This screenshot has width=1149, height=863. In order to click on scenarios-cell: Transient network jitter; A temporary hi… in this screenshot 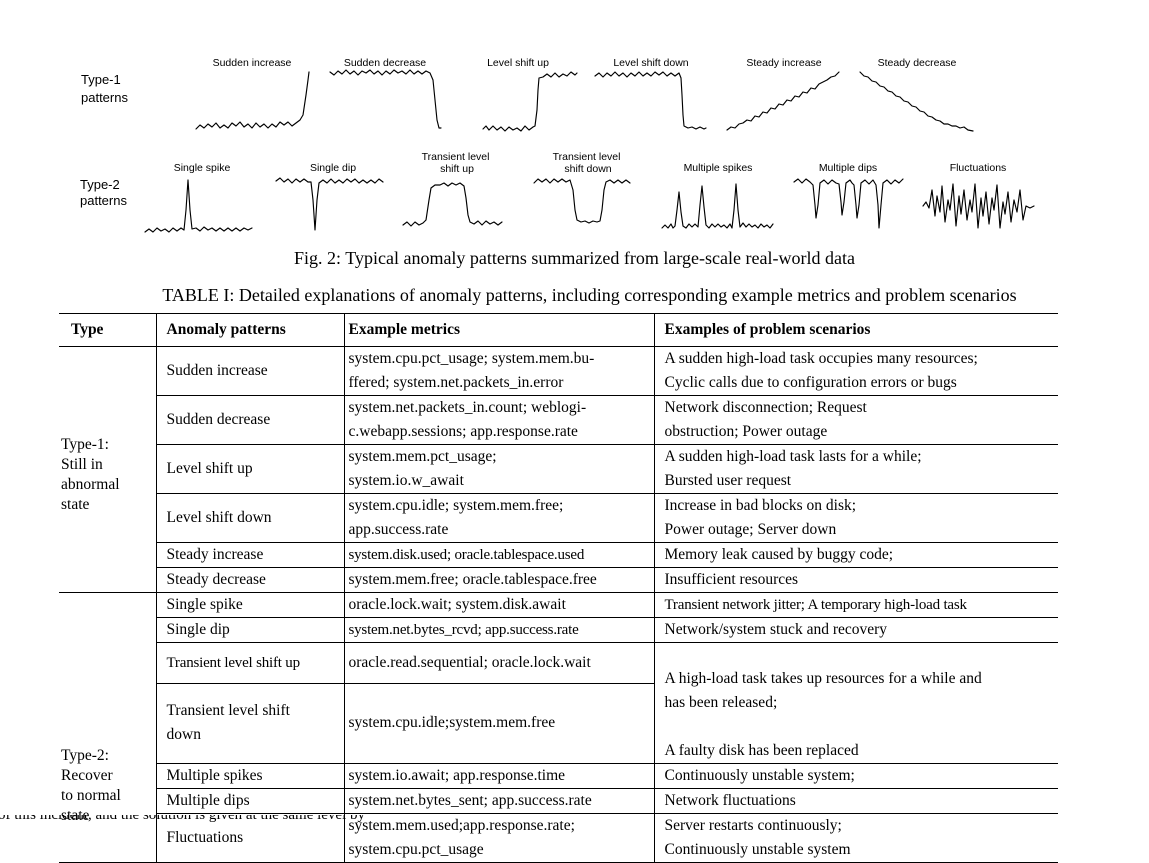, I will do `click(856, 605)`.